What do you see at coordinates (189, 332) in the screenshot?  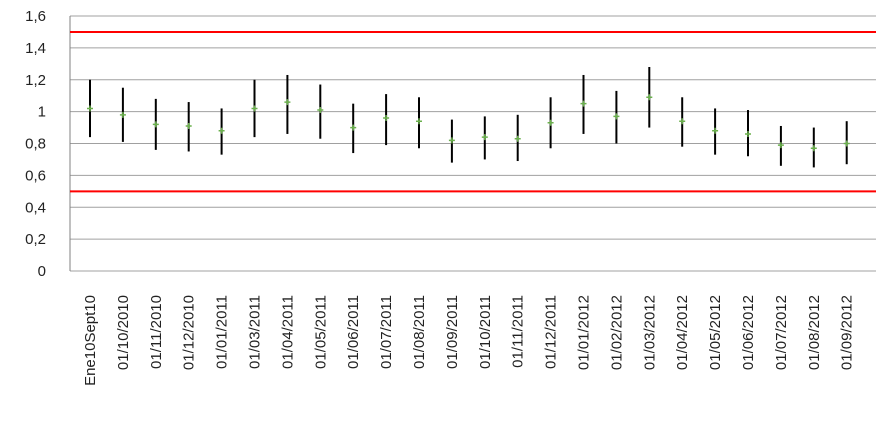 I see `x-tick-label: 01/12/2010` at bounding box center [189, 332].